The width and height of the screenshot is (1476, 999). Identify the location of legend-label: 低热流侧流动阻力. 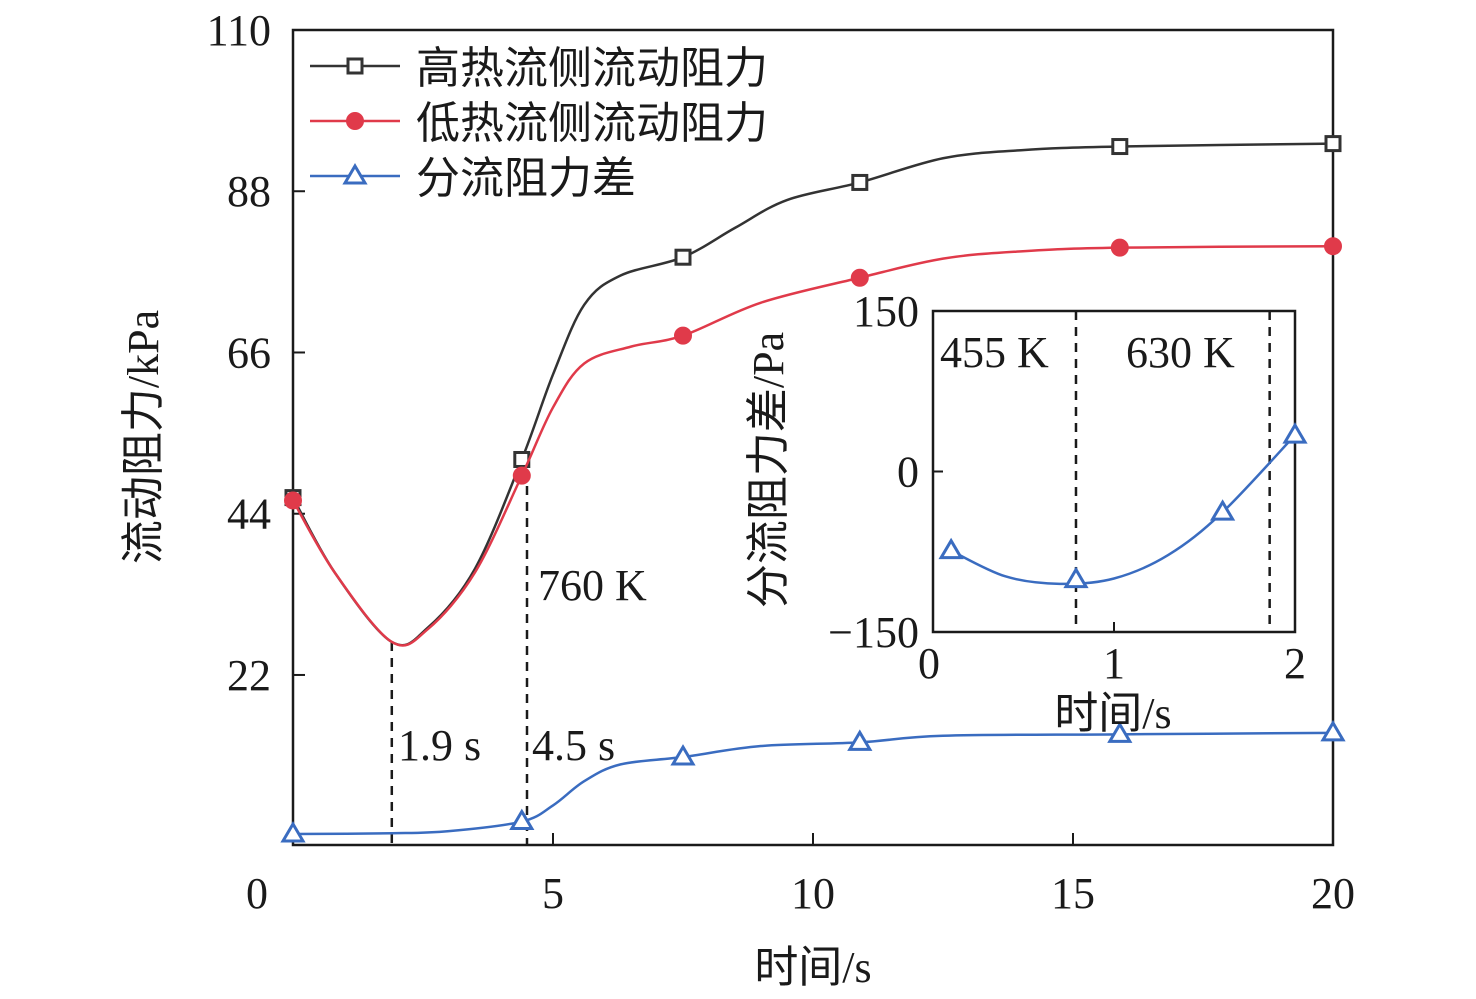
(592, 123).